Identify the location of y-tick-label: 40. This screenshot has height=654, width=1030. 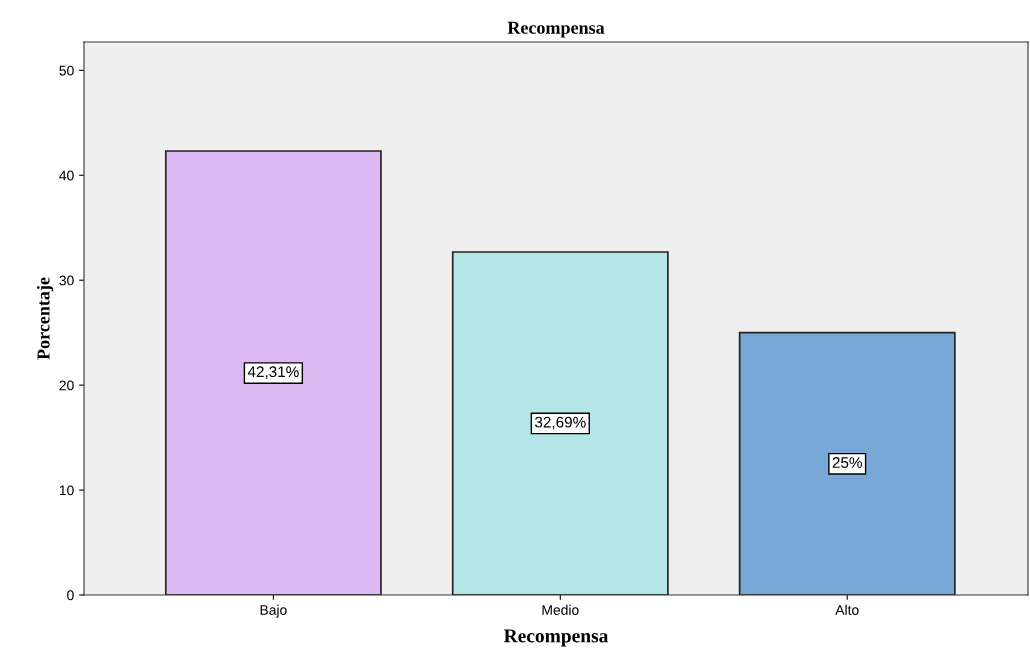
(66, 175).